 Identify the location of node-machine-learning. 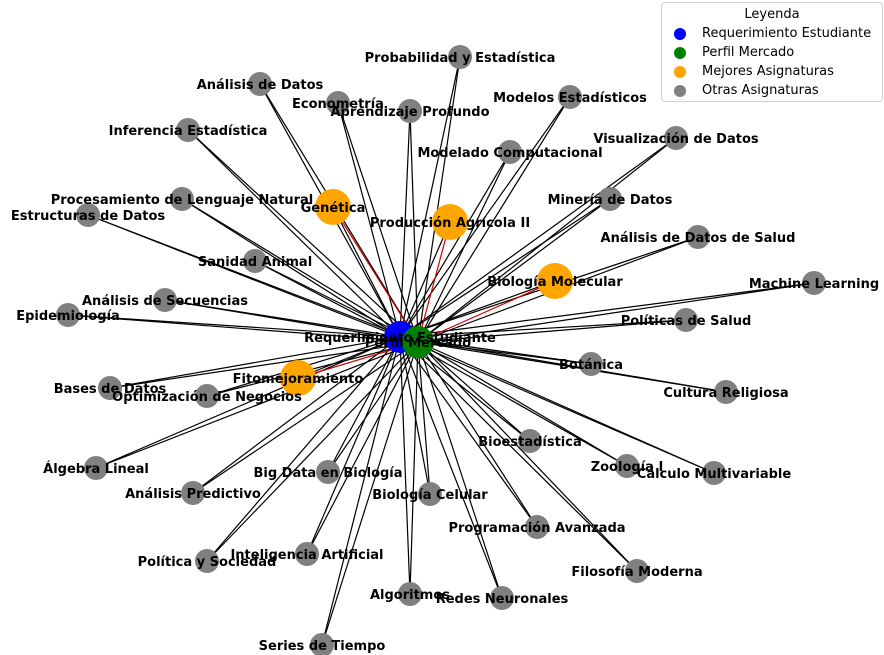
(814, 283).